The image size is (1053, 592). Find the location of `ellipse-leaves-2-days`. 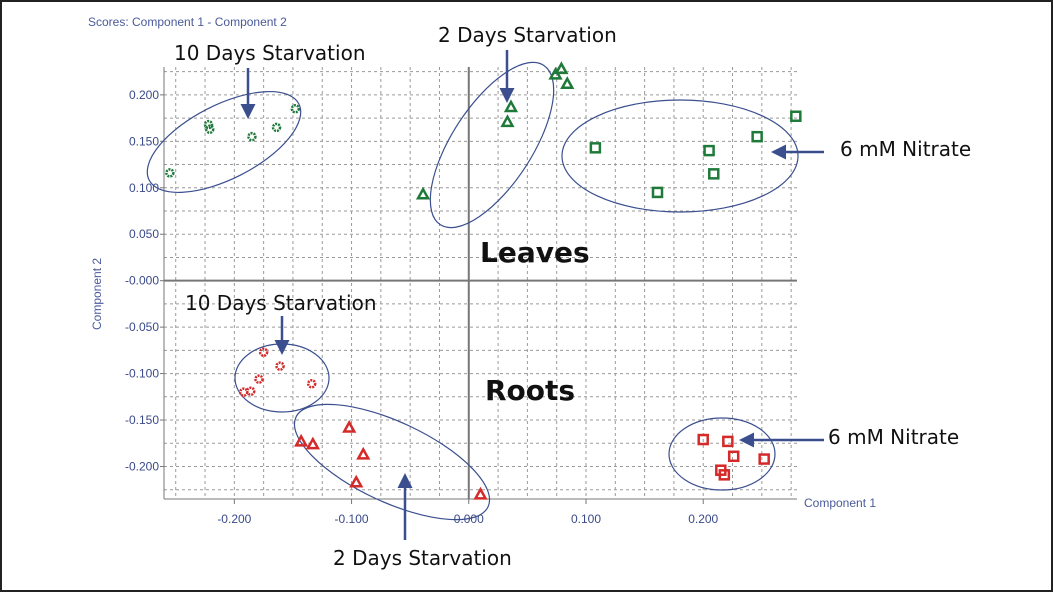

ellipse-leaves-2-days is located at coordinates (492, 145).